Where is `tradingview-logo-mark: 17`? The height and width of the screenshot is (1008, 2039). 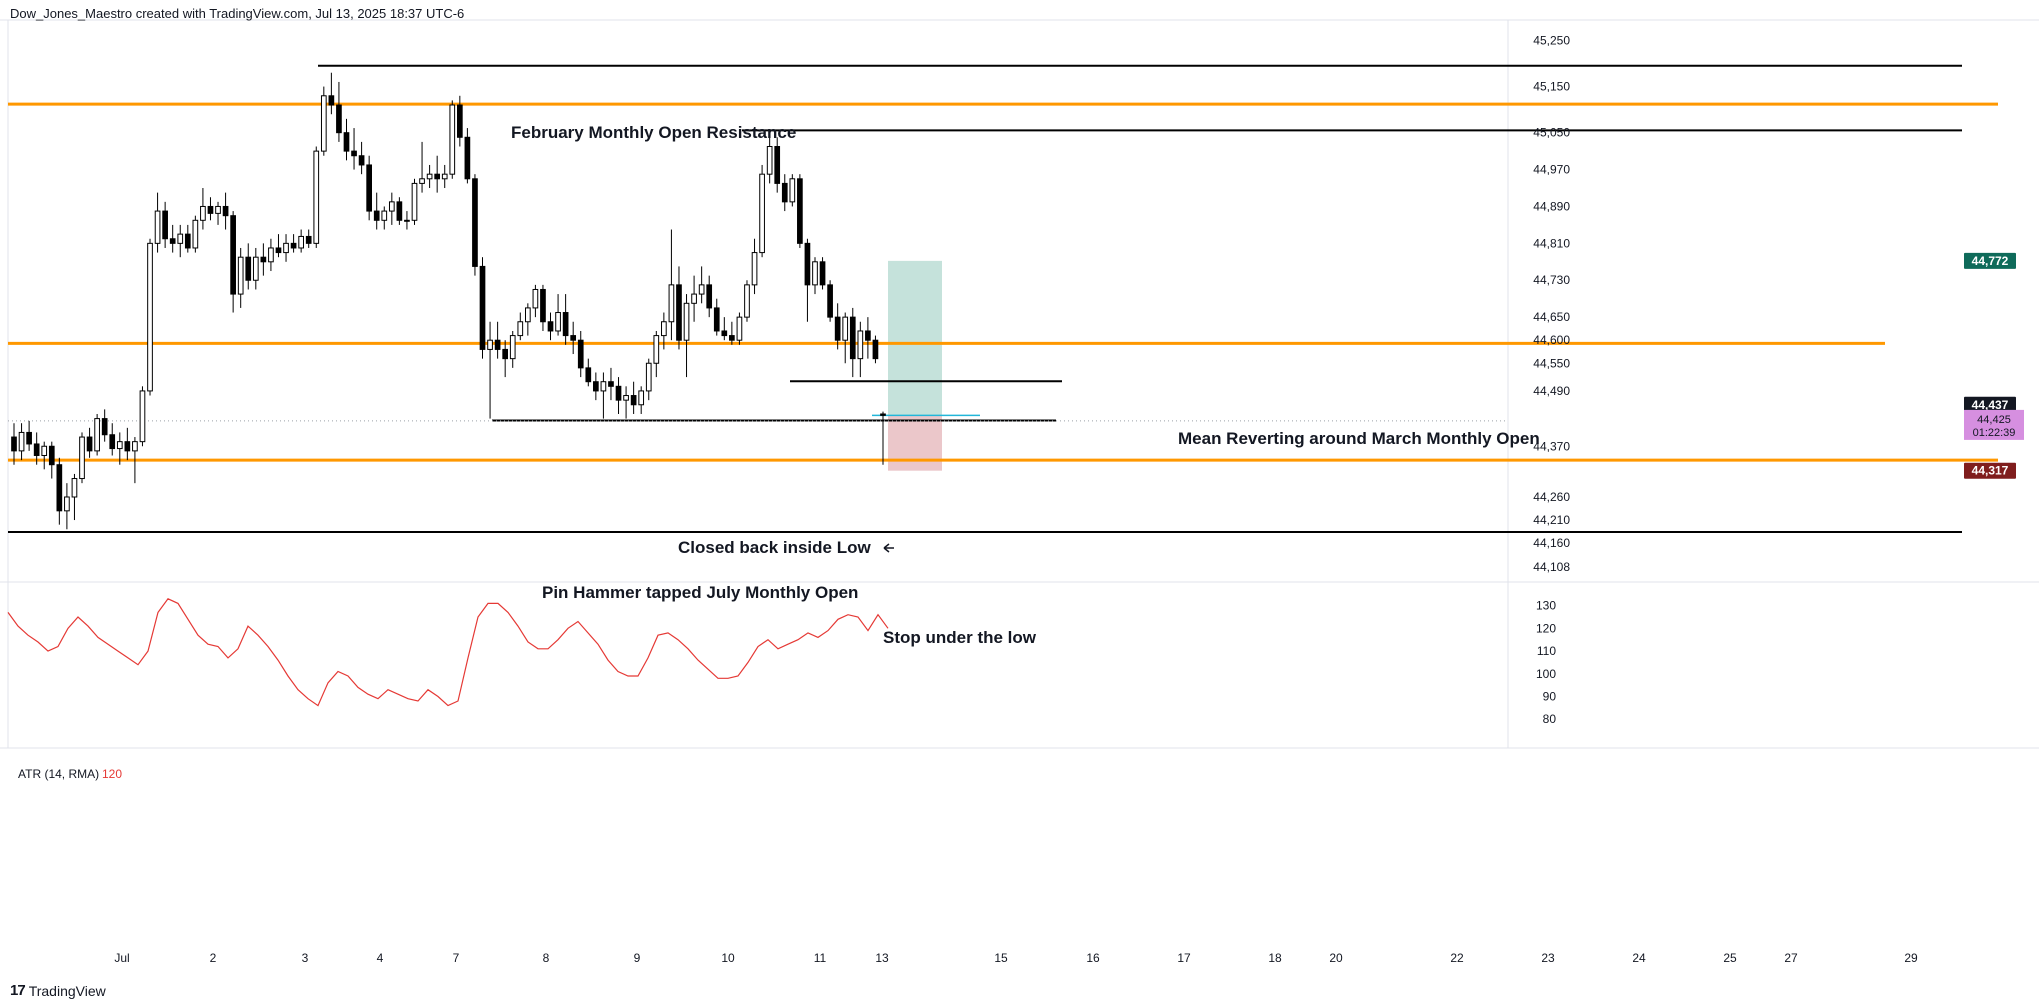 tradingview-logo-mark: 17 is located at coordinates (18, 990).